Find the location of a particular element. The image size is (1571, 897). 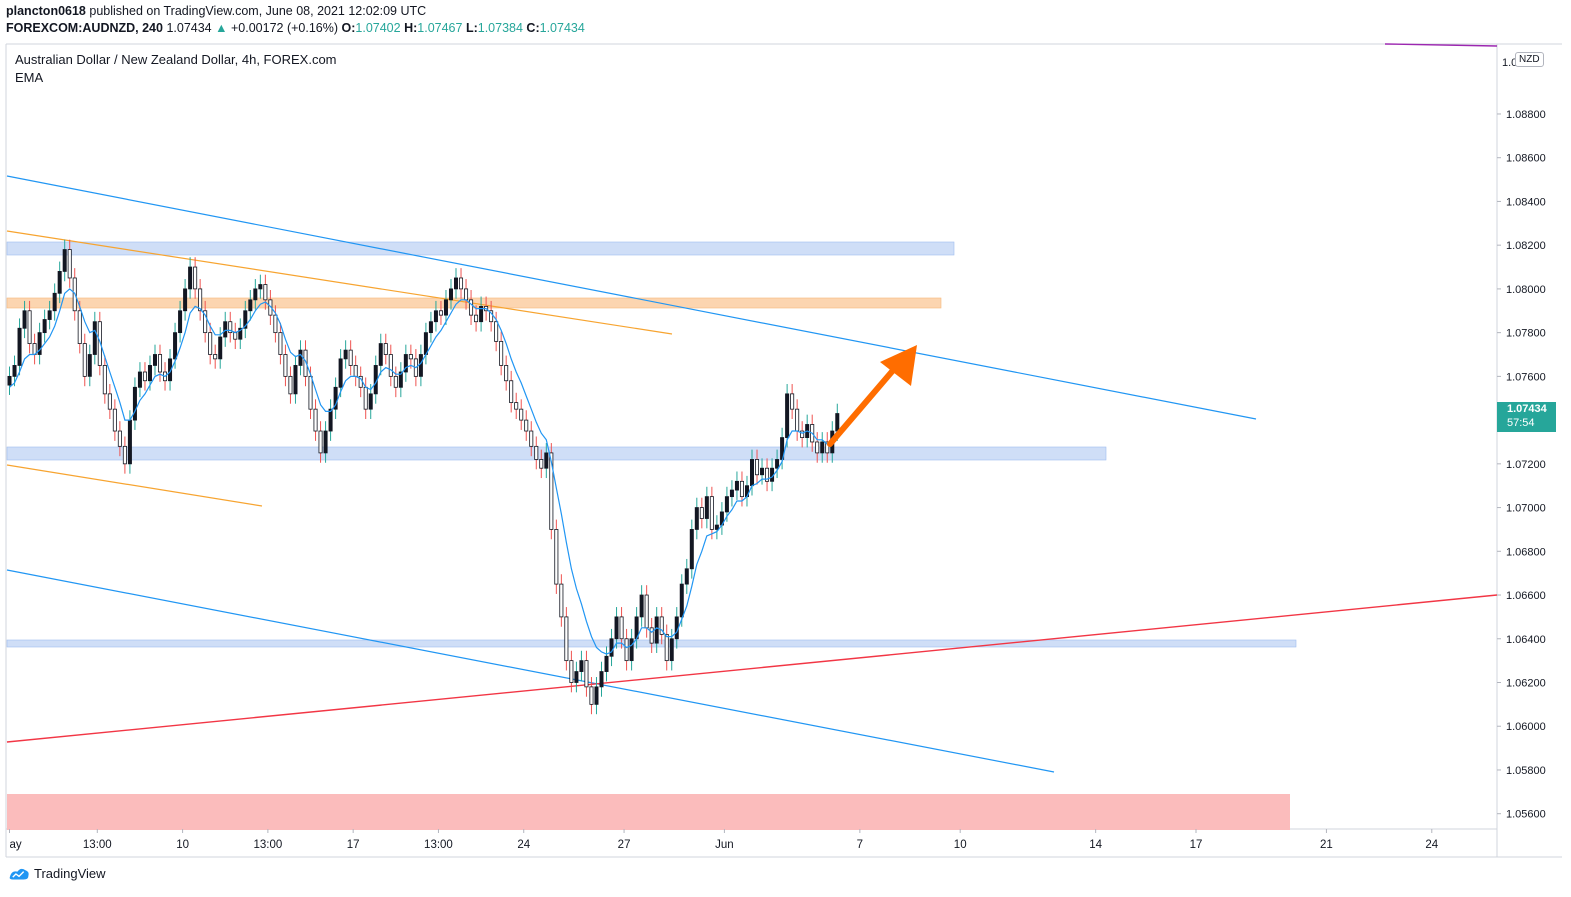

orange-trend-line-upper is located at coordinates (339, 282).